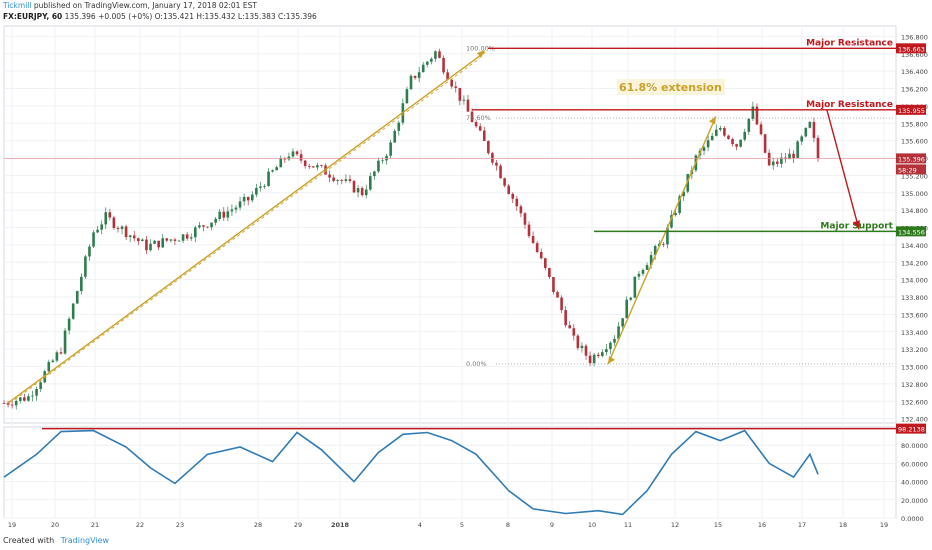 This screenshot has width=932, height=550. I want to click on rsi-level-tag, so click(911, 428).